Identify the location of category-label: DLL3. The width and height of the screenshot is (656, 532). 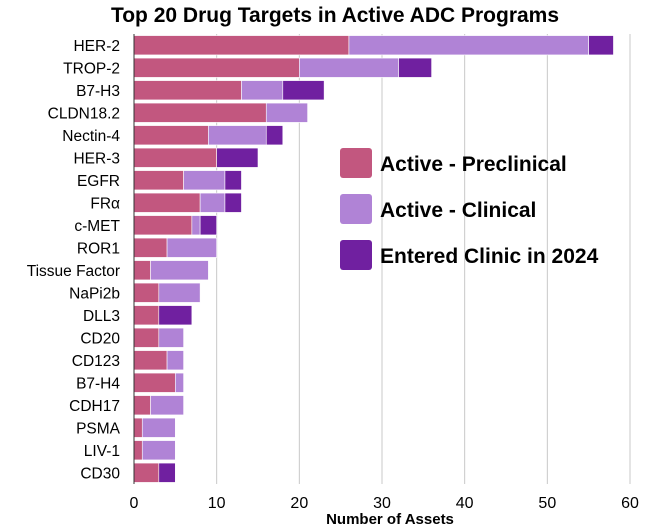
(101, 316).